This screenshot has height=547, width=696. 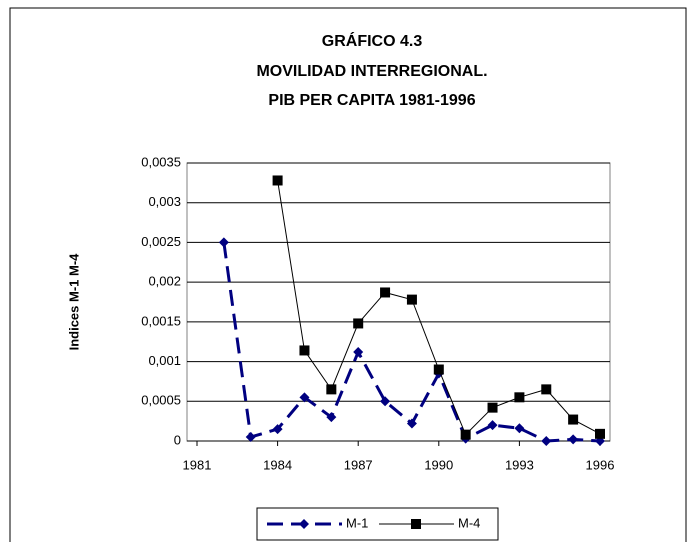 I want to click on x-tick-label: 1990, so click(x=438, y=464).